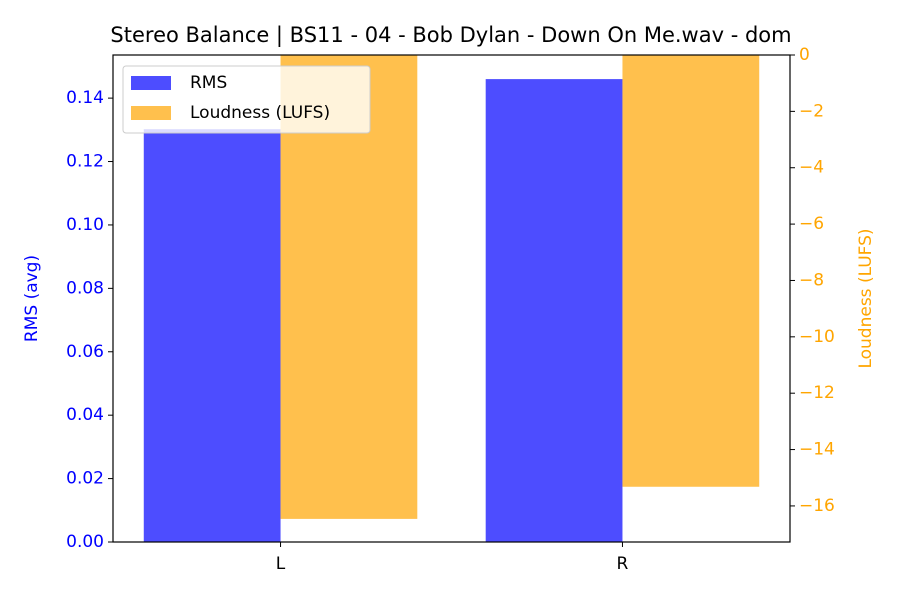 This screenshot has width=900, height=600. What do you see at coordinates (85, 479) in the screenshot?
I see `y-tick-label: 0.02` at bounding box center [85, 479].